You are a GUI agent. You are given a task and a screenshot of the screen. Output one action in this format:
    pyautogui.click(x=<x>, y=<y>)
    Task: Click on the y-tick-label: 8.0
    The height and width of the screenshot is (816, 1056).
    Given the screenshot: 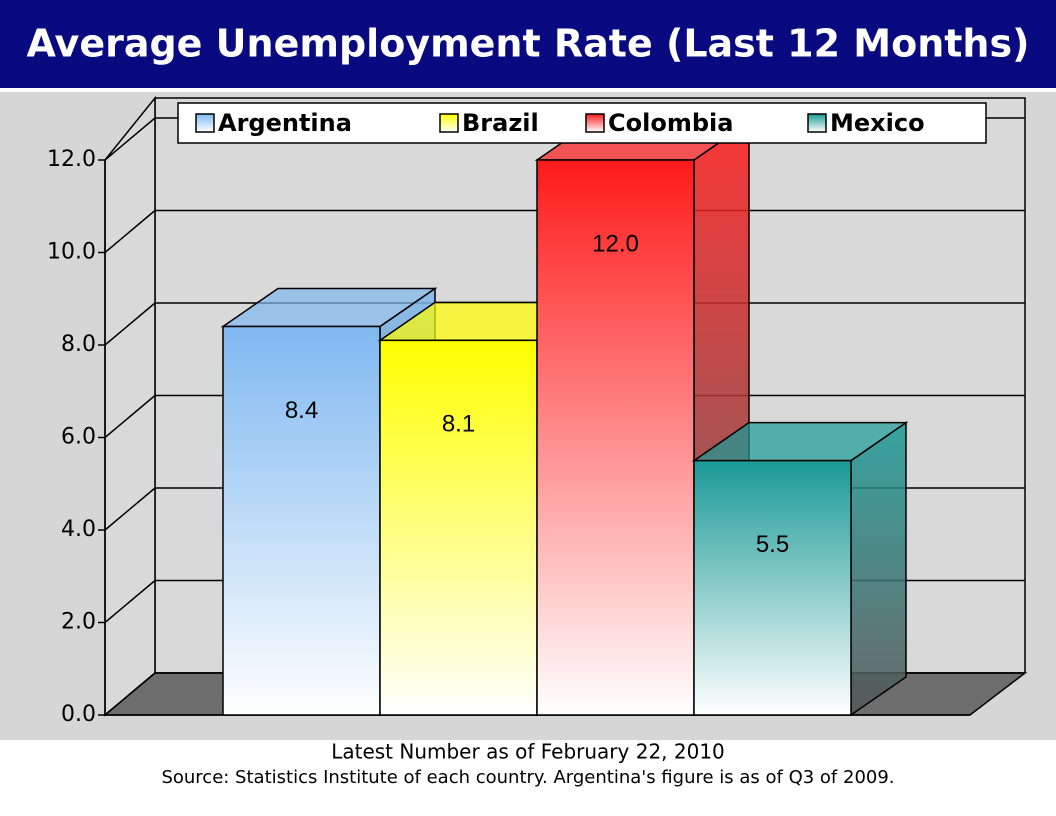 What is the action you would take?
    pyautogui.click(x=78, y=344)
    